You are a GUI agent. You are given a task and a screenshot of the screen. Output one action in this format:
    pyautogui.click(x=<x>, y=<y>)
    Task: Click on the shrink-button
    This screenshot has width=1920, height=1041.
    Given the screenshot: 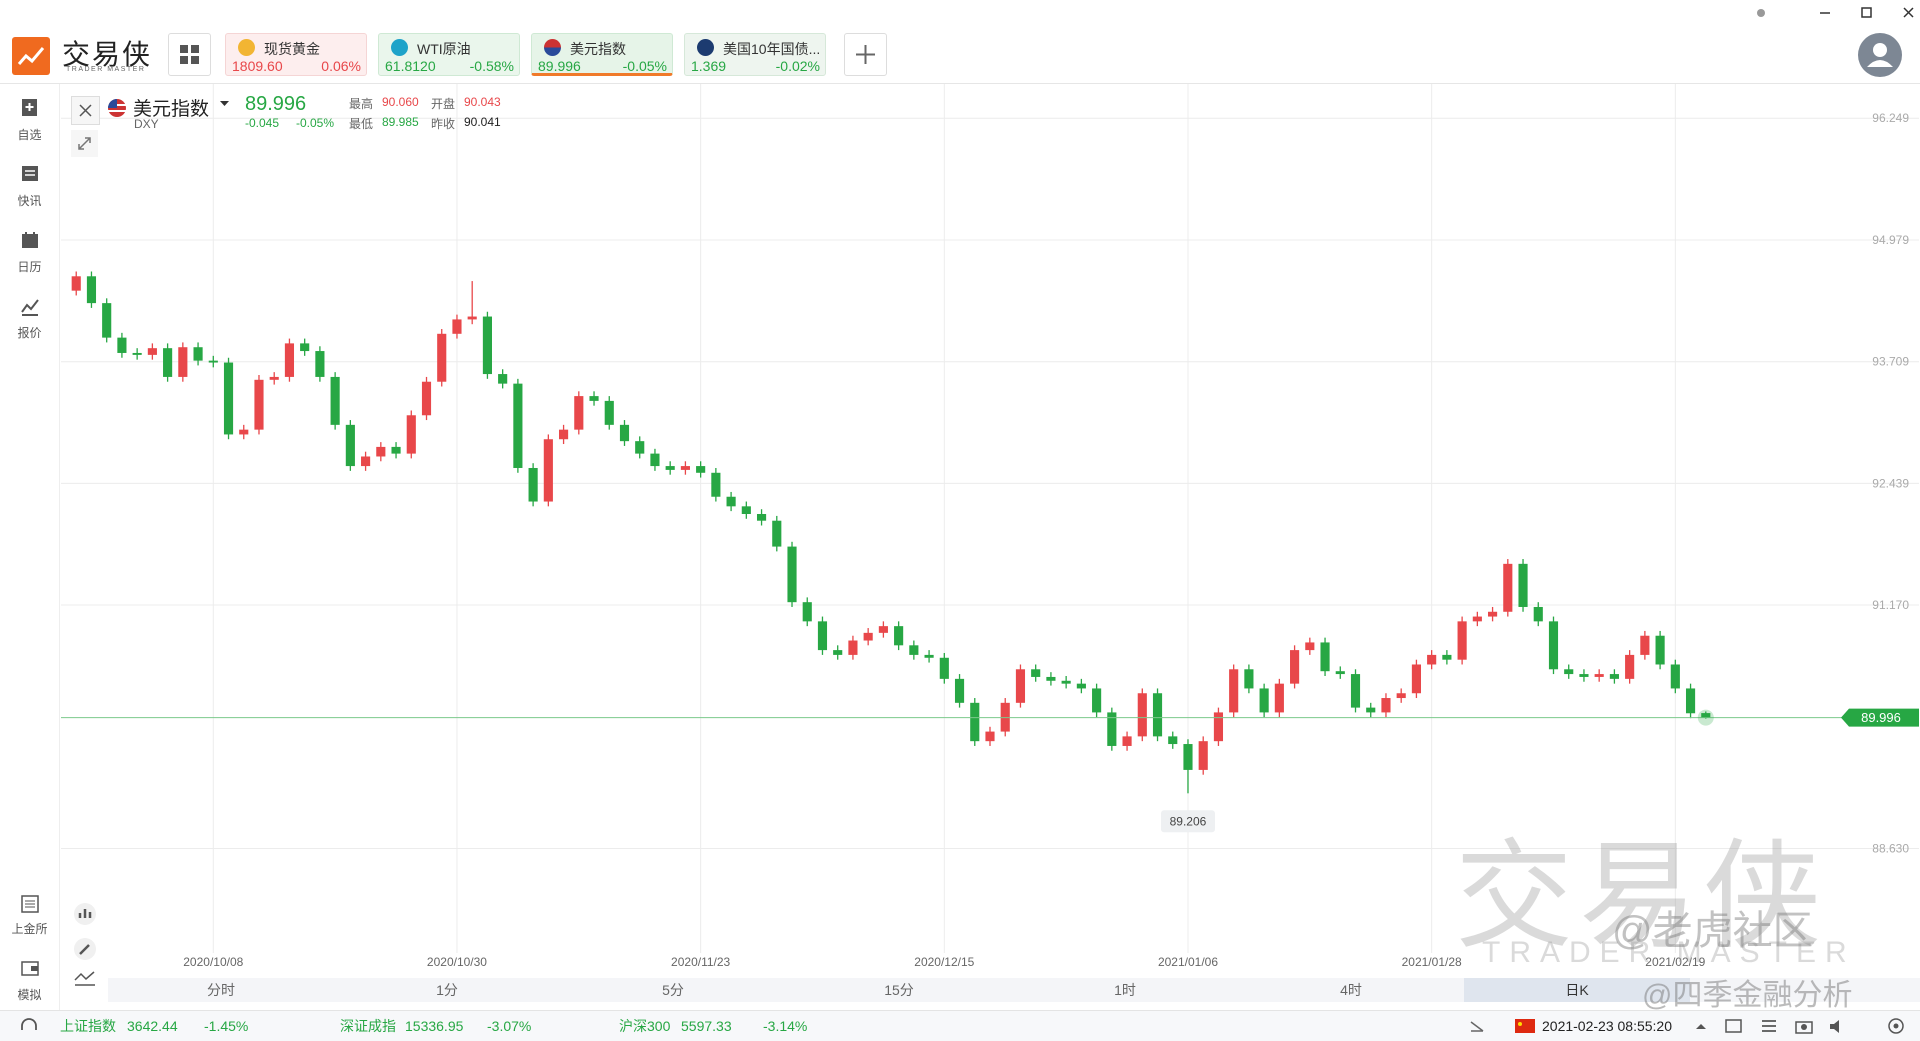 What is the action you would take?
    pyautogui.click(x=84, y=143)
    